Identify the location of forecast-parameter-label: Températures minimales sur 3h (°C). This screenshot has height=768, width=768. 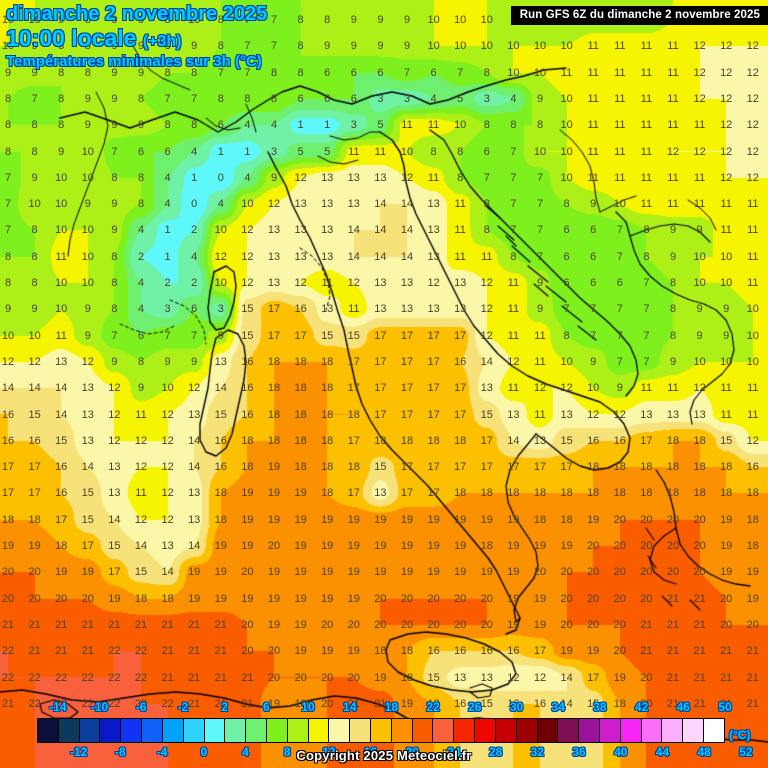
(134, 61).